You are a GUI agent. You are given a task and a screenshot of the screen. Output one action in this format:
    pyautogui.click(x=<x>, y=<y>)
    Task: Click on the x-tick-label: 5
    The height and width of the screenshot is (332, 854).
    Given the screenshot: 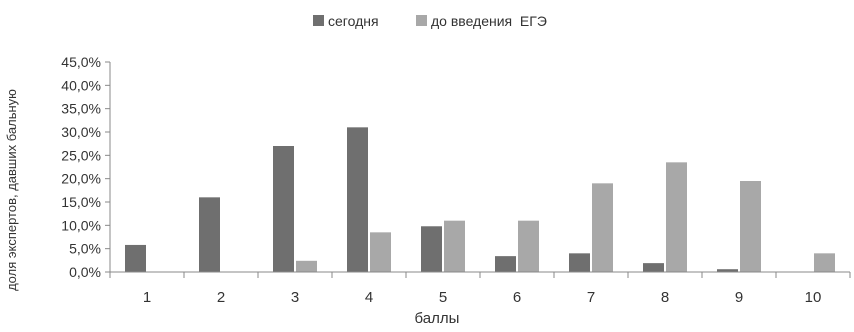 What is the action you would take?
    pyautogui.click(x=443, y=297)
    